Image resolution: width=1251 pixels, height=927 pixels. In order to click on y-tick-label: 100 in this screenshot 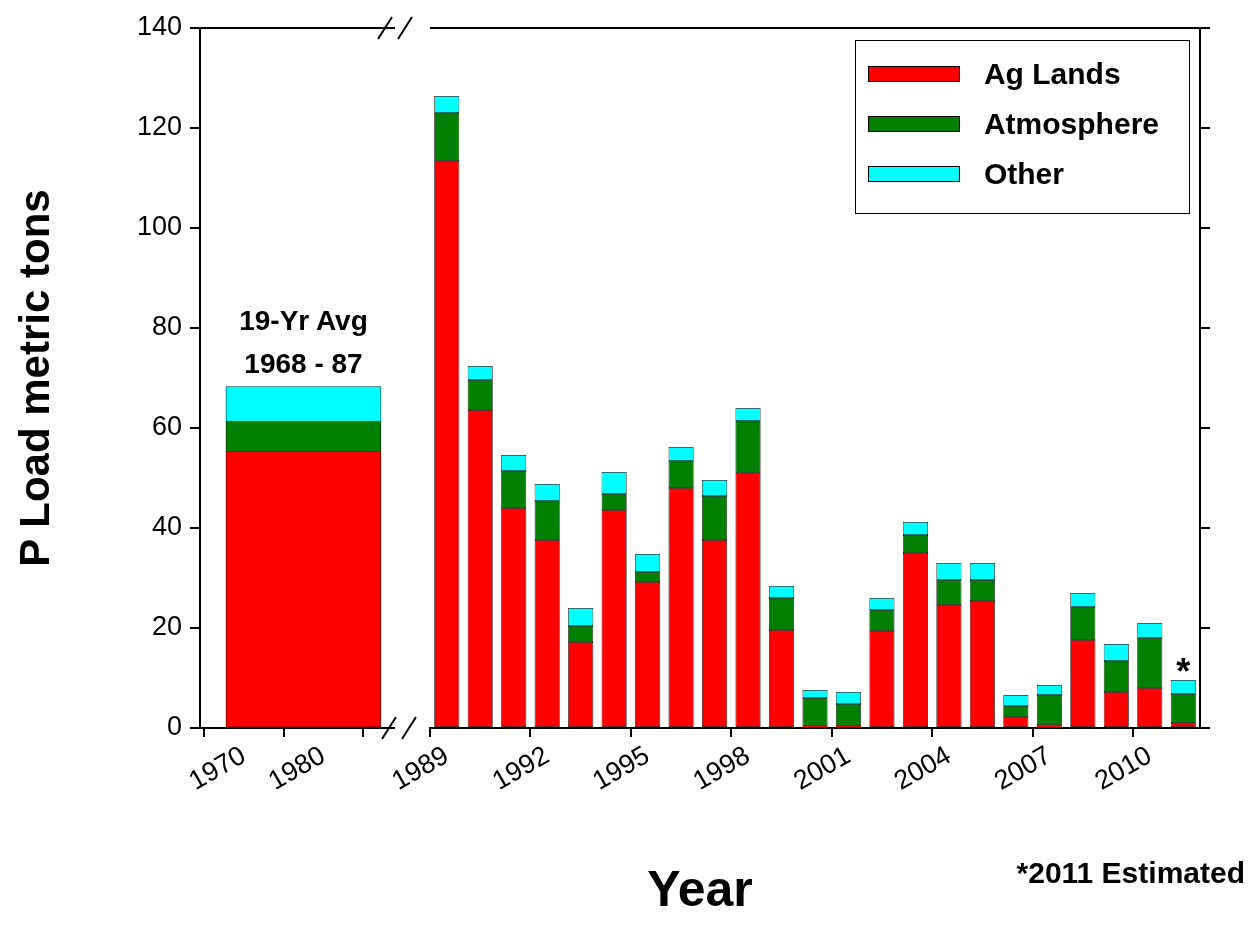, I will do `click(159, 226)`.